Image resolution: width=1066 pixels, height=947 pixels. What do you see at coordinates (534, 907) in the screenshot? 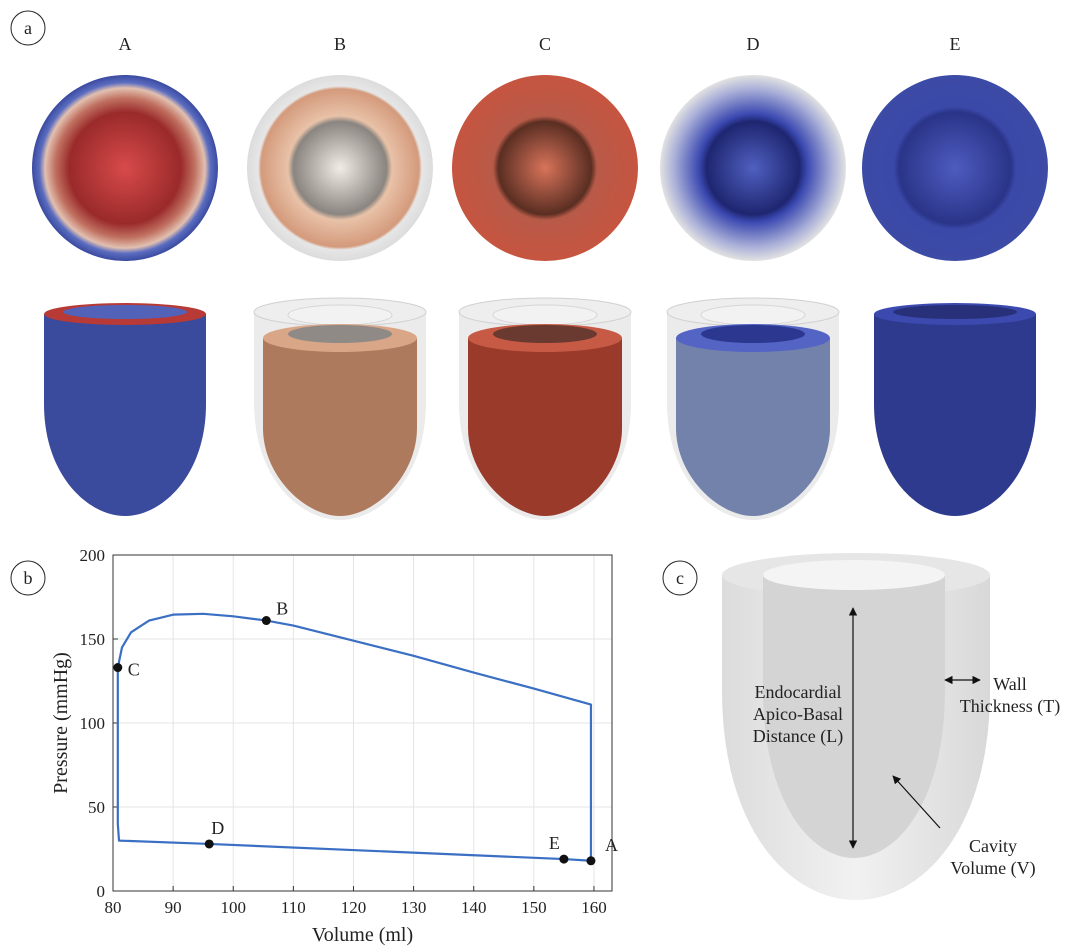
I see `x-tick-label: 150` at bounding box center [534, 907].